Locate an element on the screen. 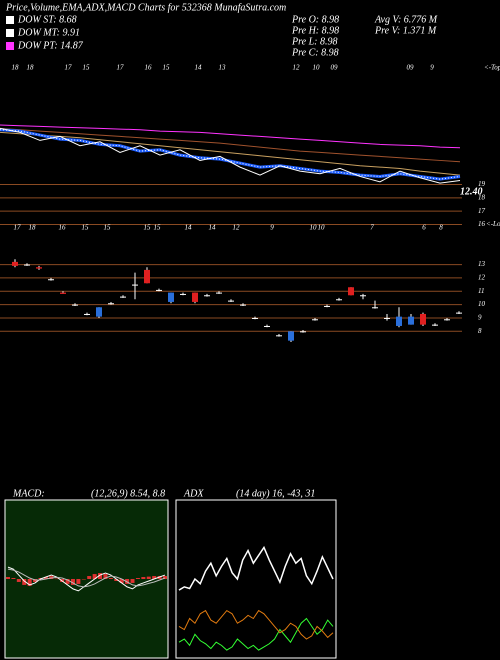 Image resolution: width=500 pixels, height=660 pixels. date-label: 18 is located at coordinates (16, 68).